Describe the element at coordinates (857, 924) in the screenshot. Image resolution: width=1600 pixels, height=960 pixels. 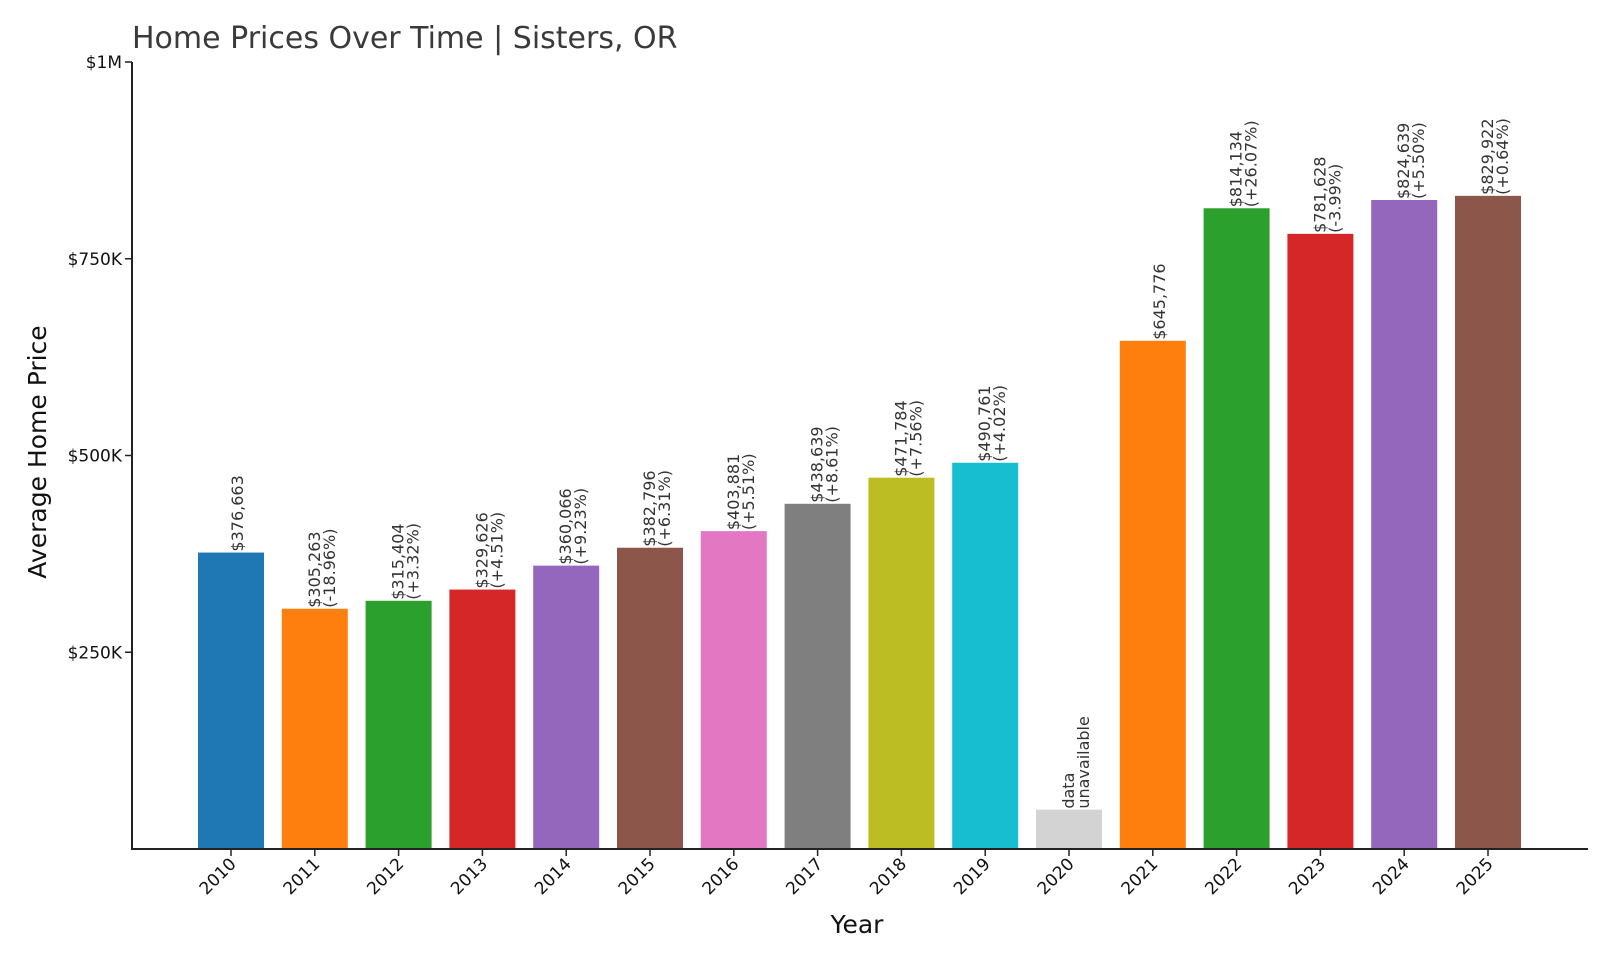
I see `x-axis-label: Year` at that location.